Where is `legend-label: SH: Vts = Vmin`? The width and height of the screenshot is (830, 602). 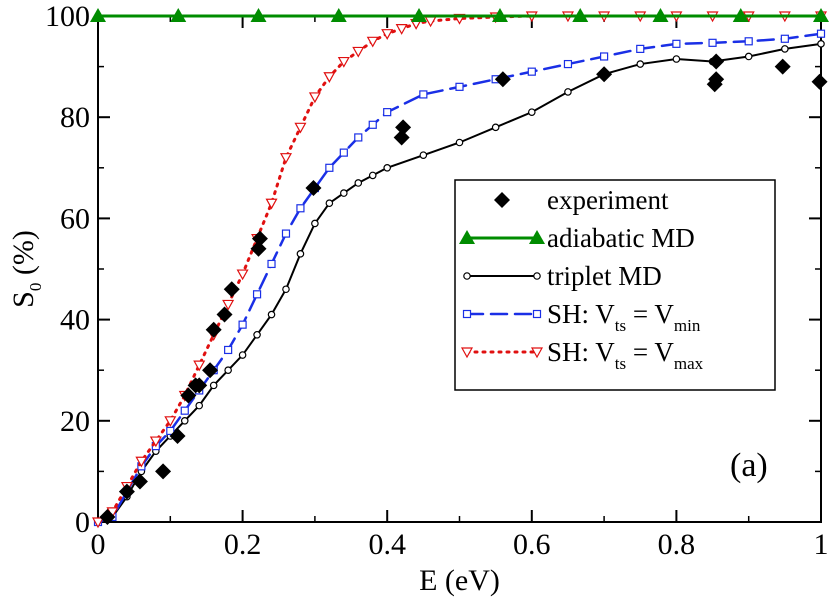
legend-label: SH: Vts = Vmin is located at coordinates (624, 317).